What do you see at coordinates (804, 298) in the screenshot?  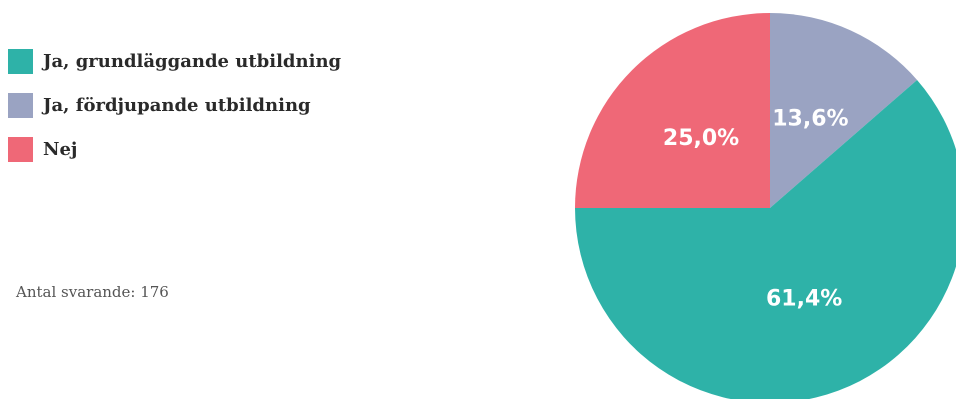 I see `slice-value-label: 61,4%` at bounding box center [804, 298].